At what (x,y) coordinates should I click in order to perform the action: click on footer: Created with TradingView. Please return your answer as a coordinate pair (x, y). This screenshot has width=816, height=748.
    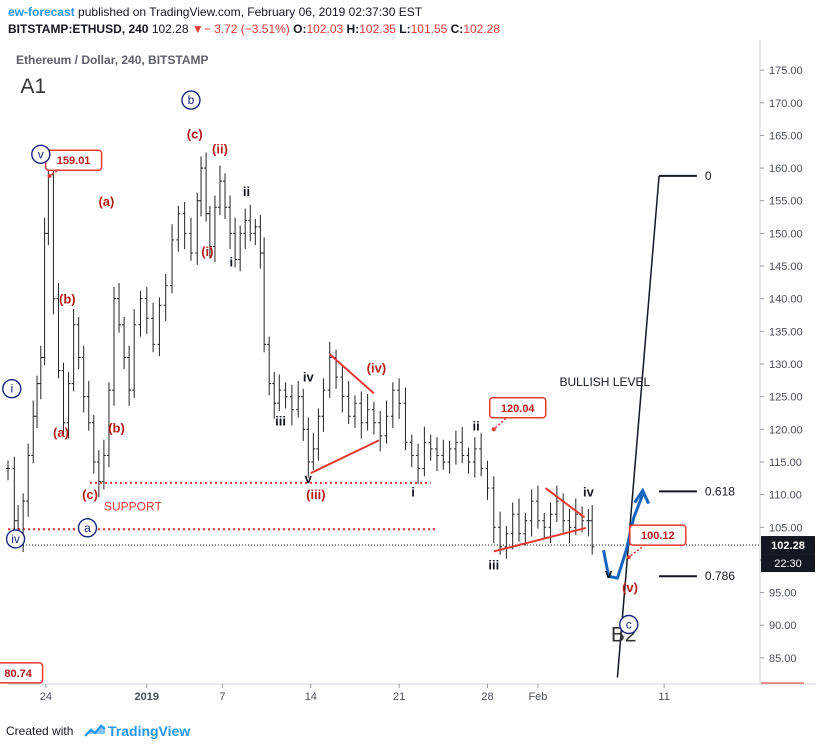
    Looking at the image, I should click on (408, 730).